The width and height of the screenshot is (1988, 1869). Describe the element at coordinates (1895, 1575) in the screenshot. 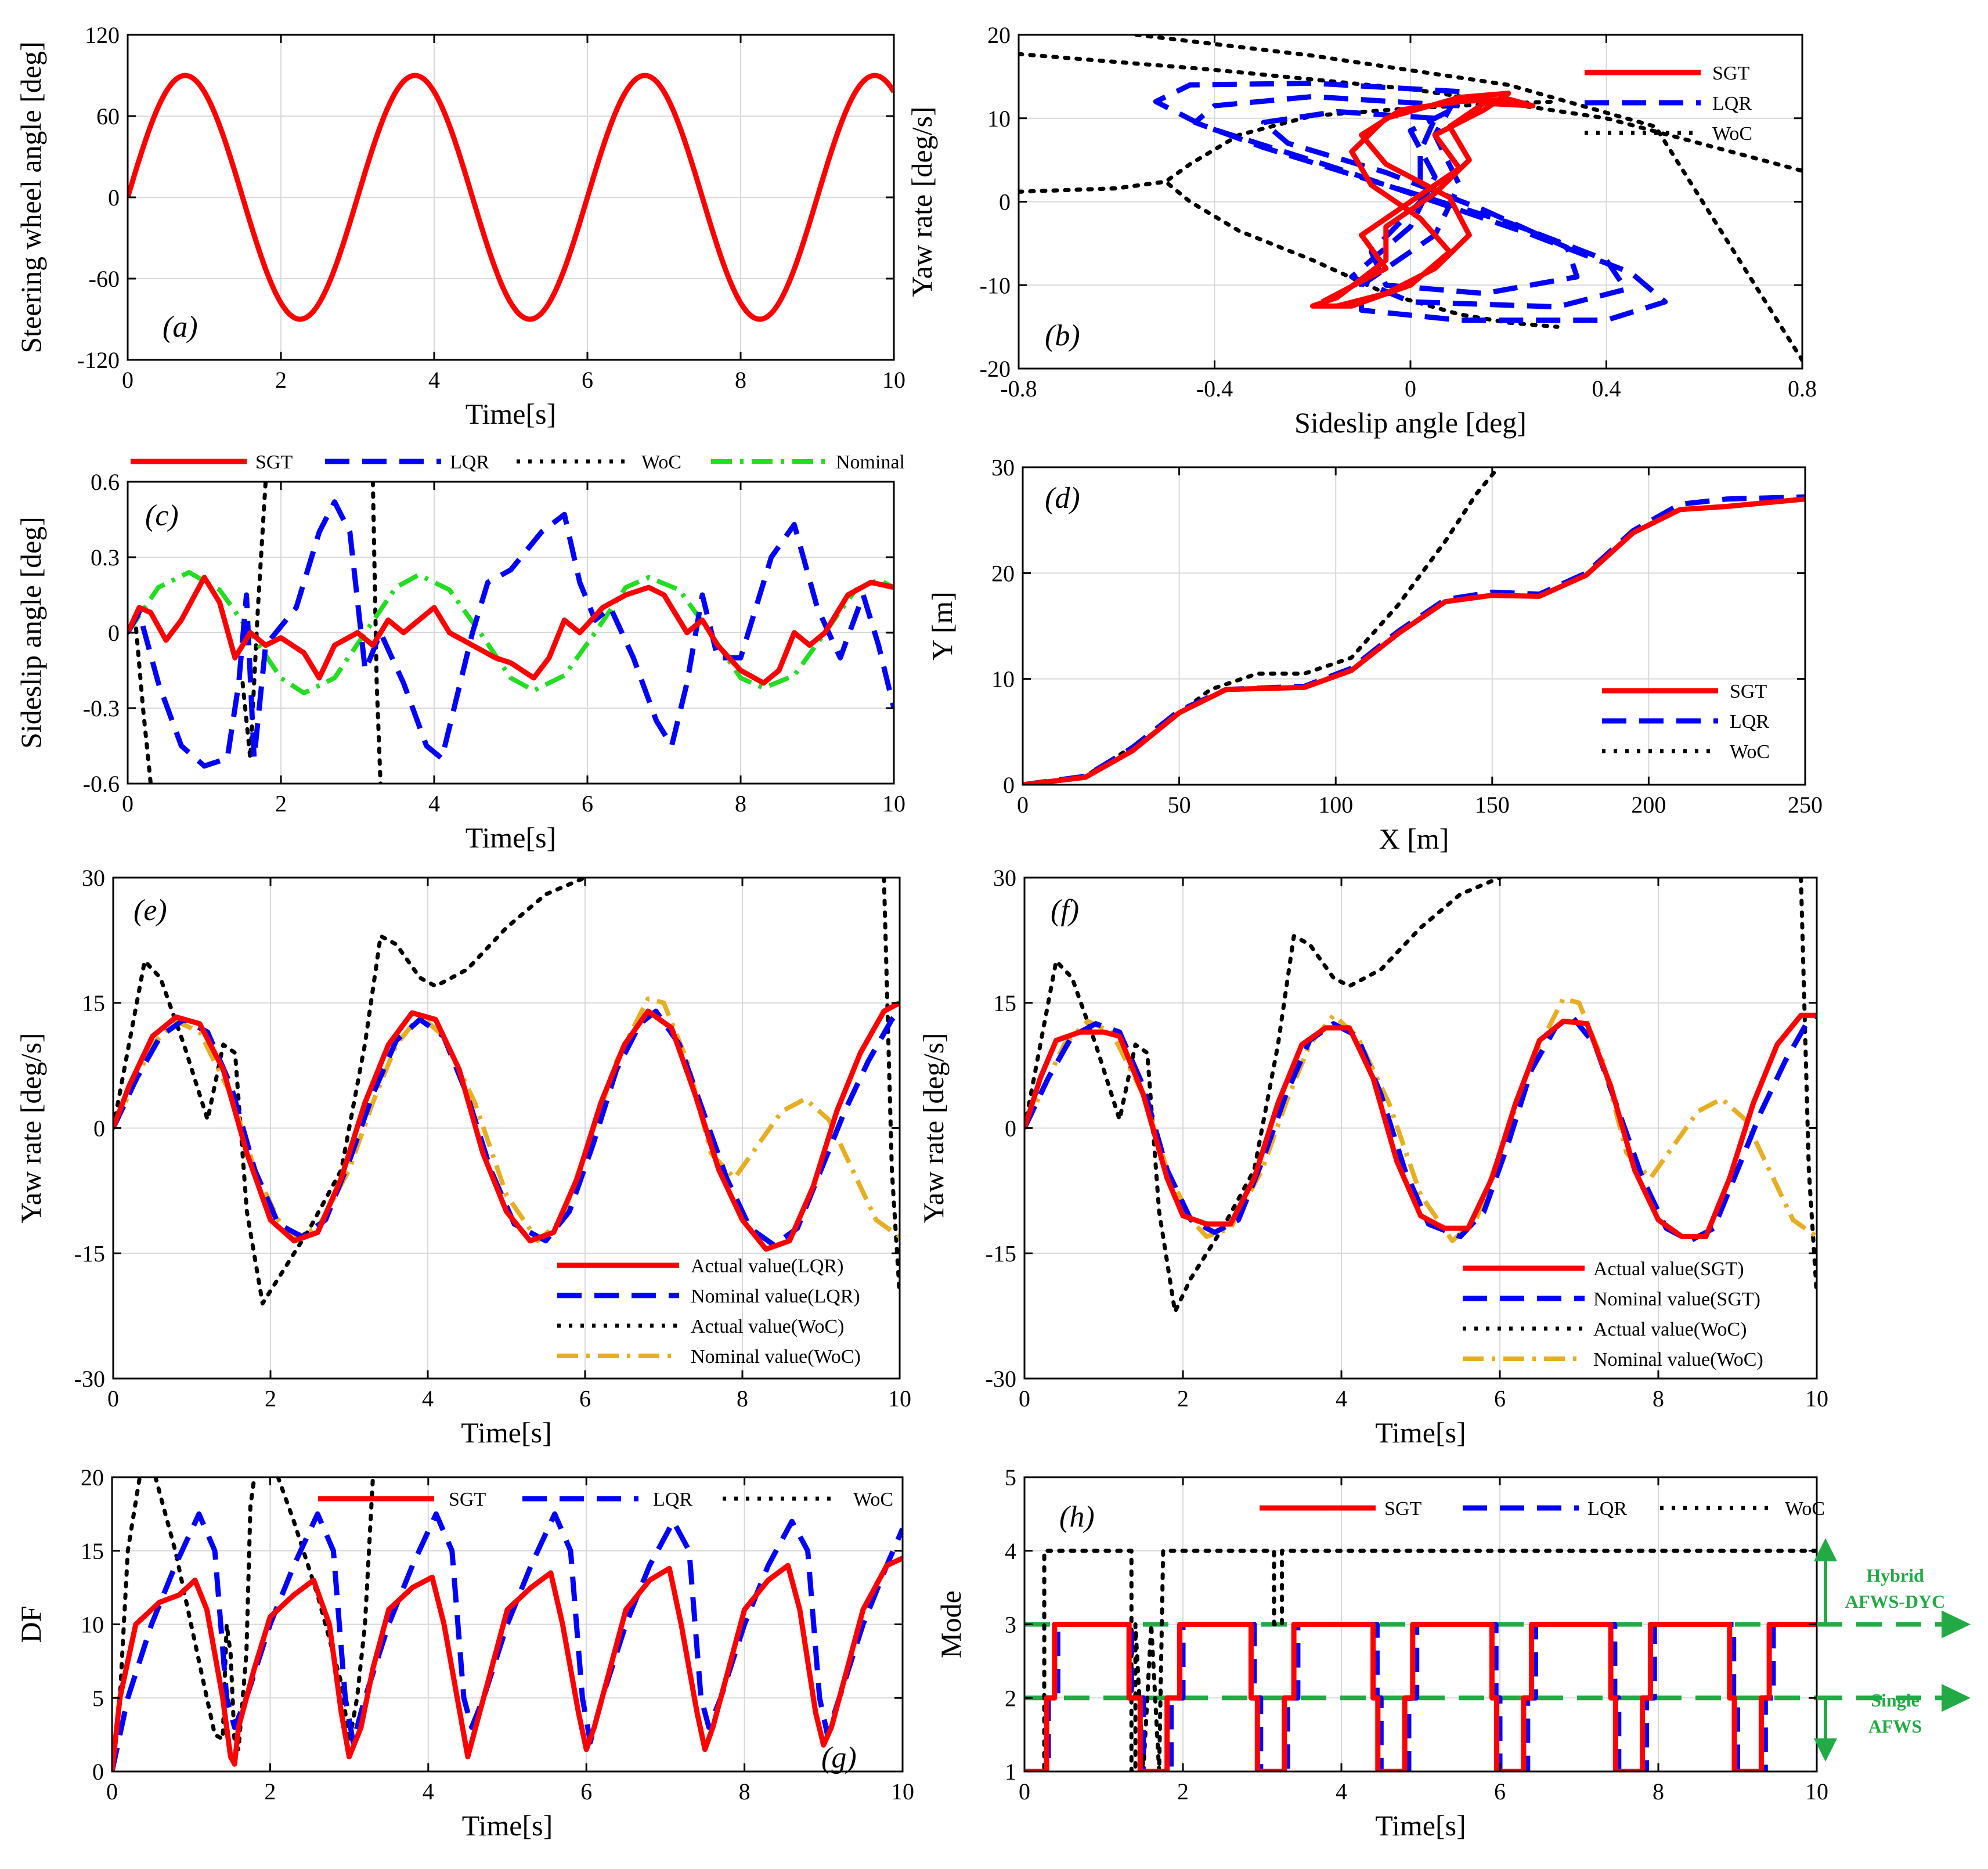

I see `annotation-hybrid1: Hybrid` at that location.